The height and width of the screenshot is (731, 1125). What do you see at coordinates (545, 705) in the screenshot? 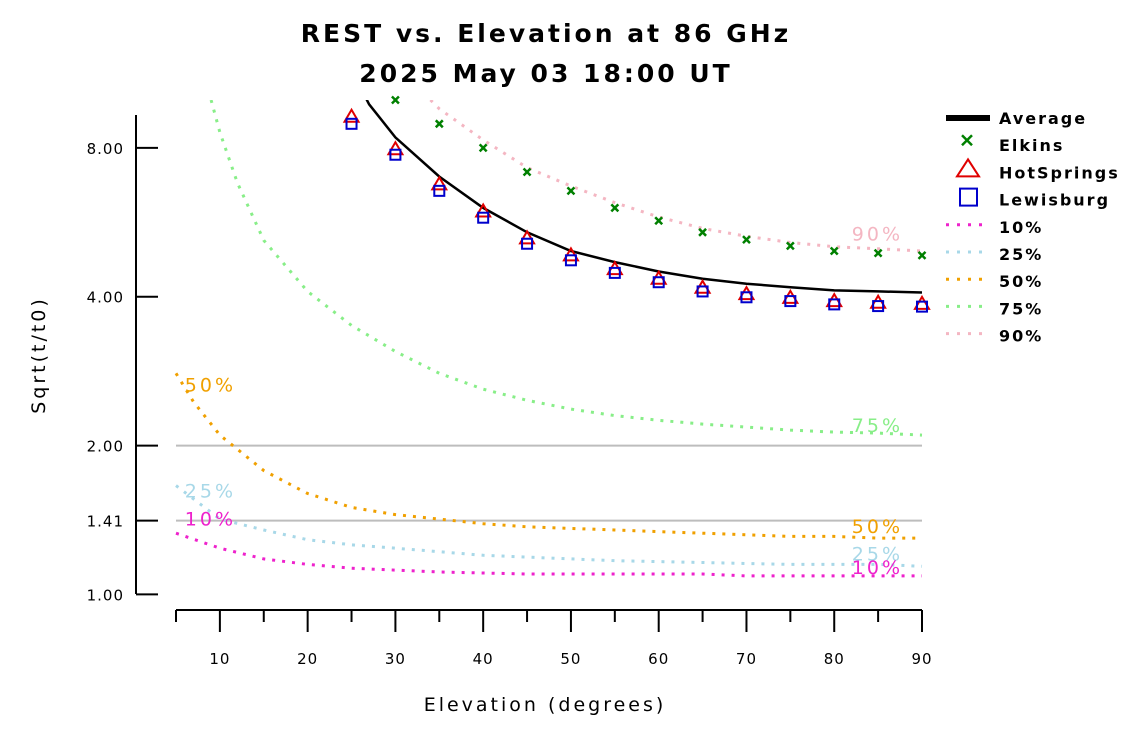
I see `x-axis-label: Elevation (degrees)` at bounding box center [545, 705].